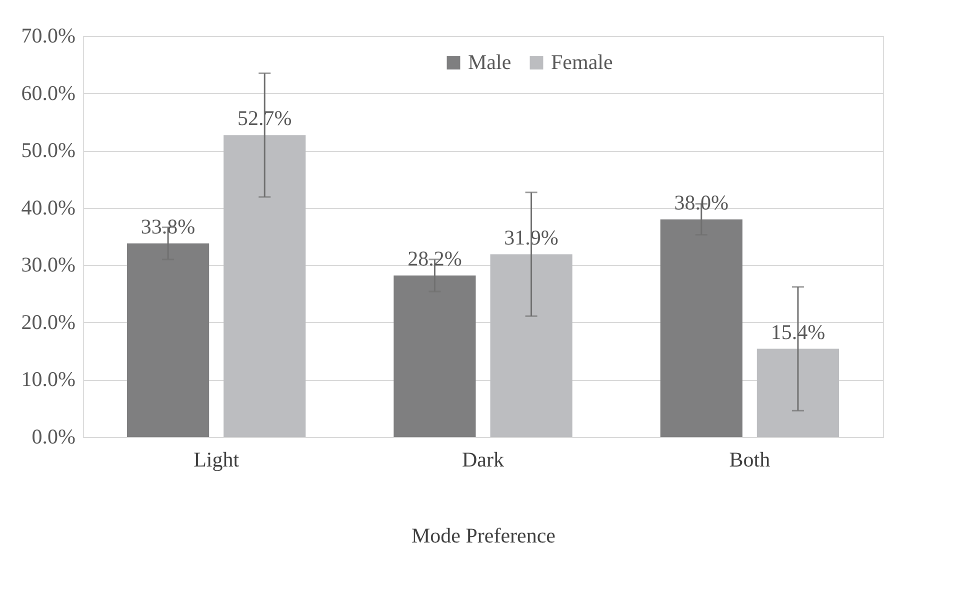 The image size is (958, 606). I want to click on x-tick-label: Dark, so click(483, 460).